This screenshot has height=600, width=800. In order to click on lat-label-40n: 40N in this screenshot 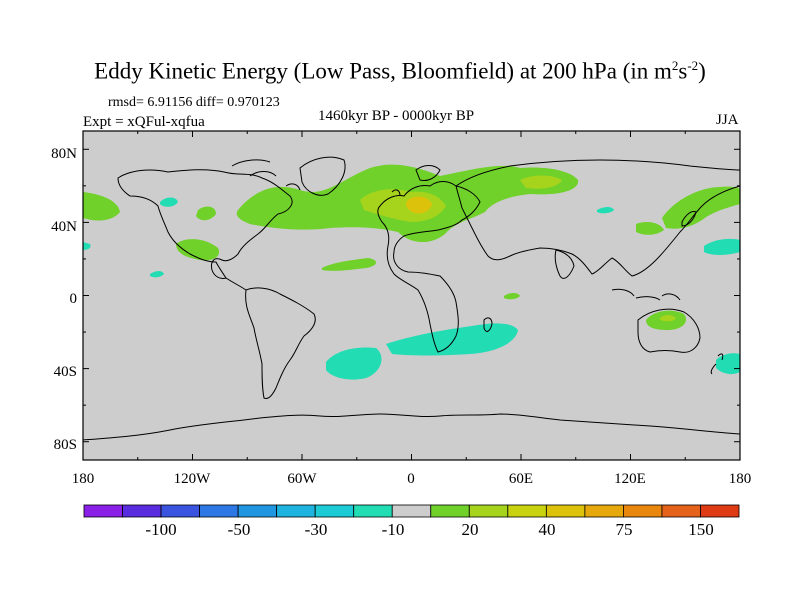, I will do `click(64, 227)`.